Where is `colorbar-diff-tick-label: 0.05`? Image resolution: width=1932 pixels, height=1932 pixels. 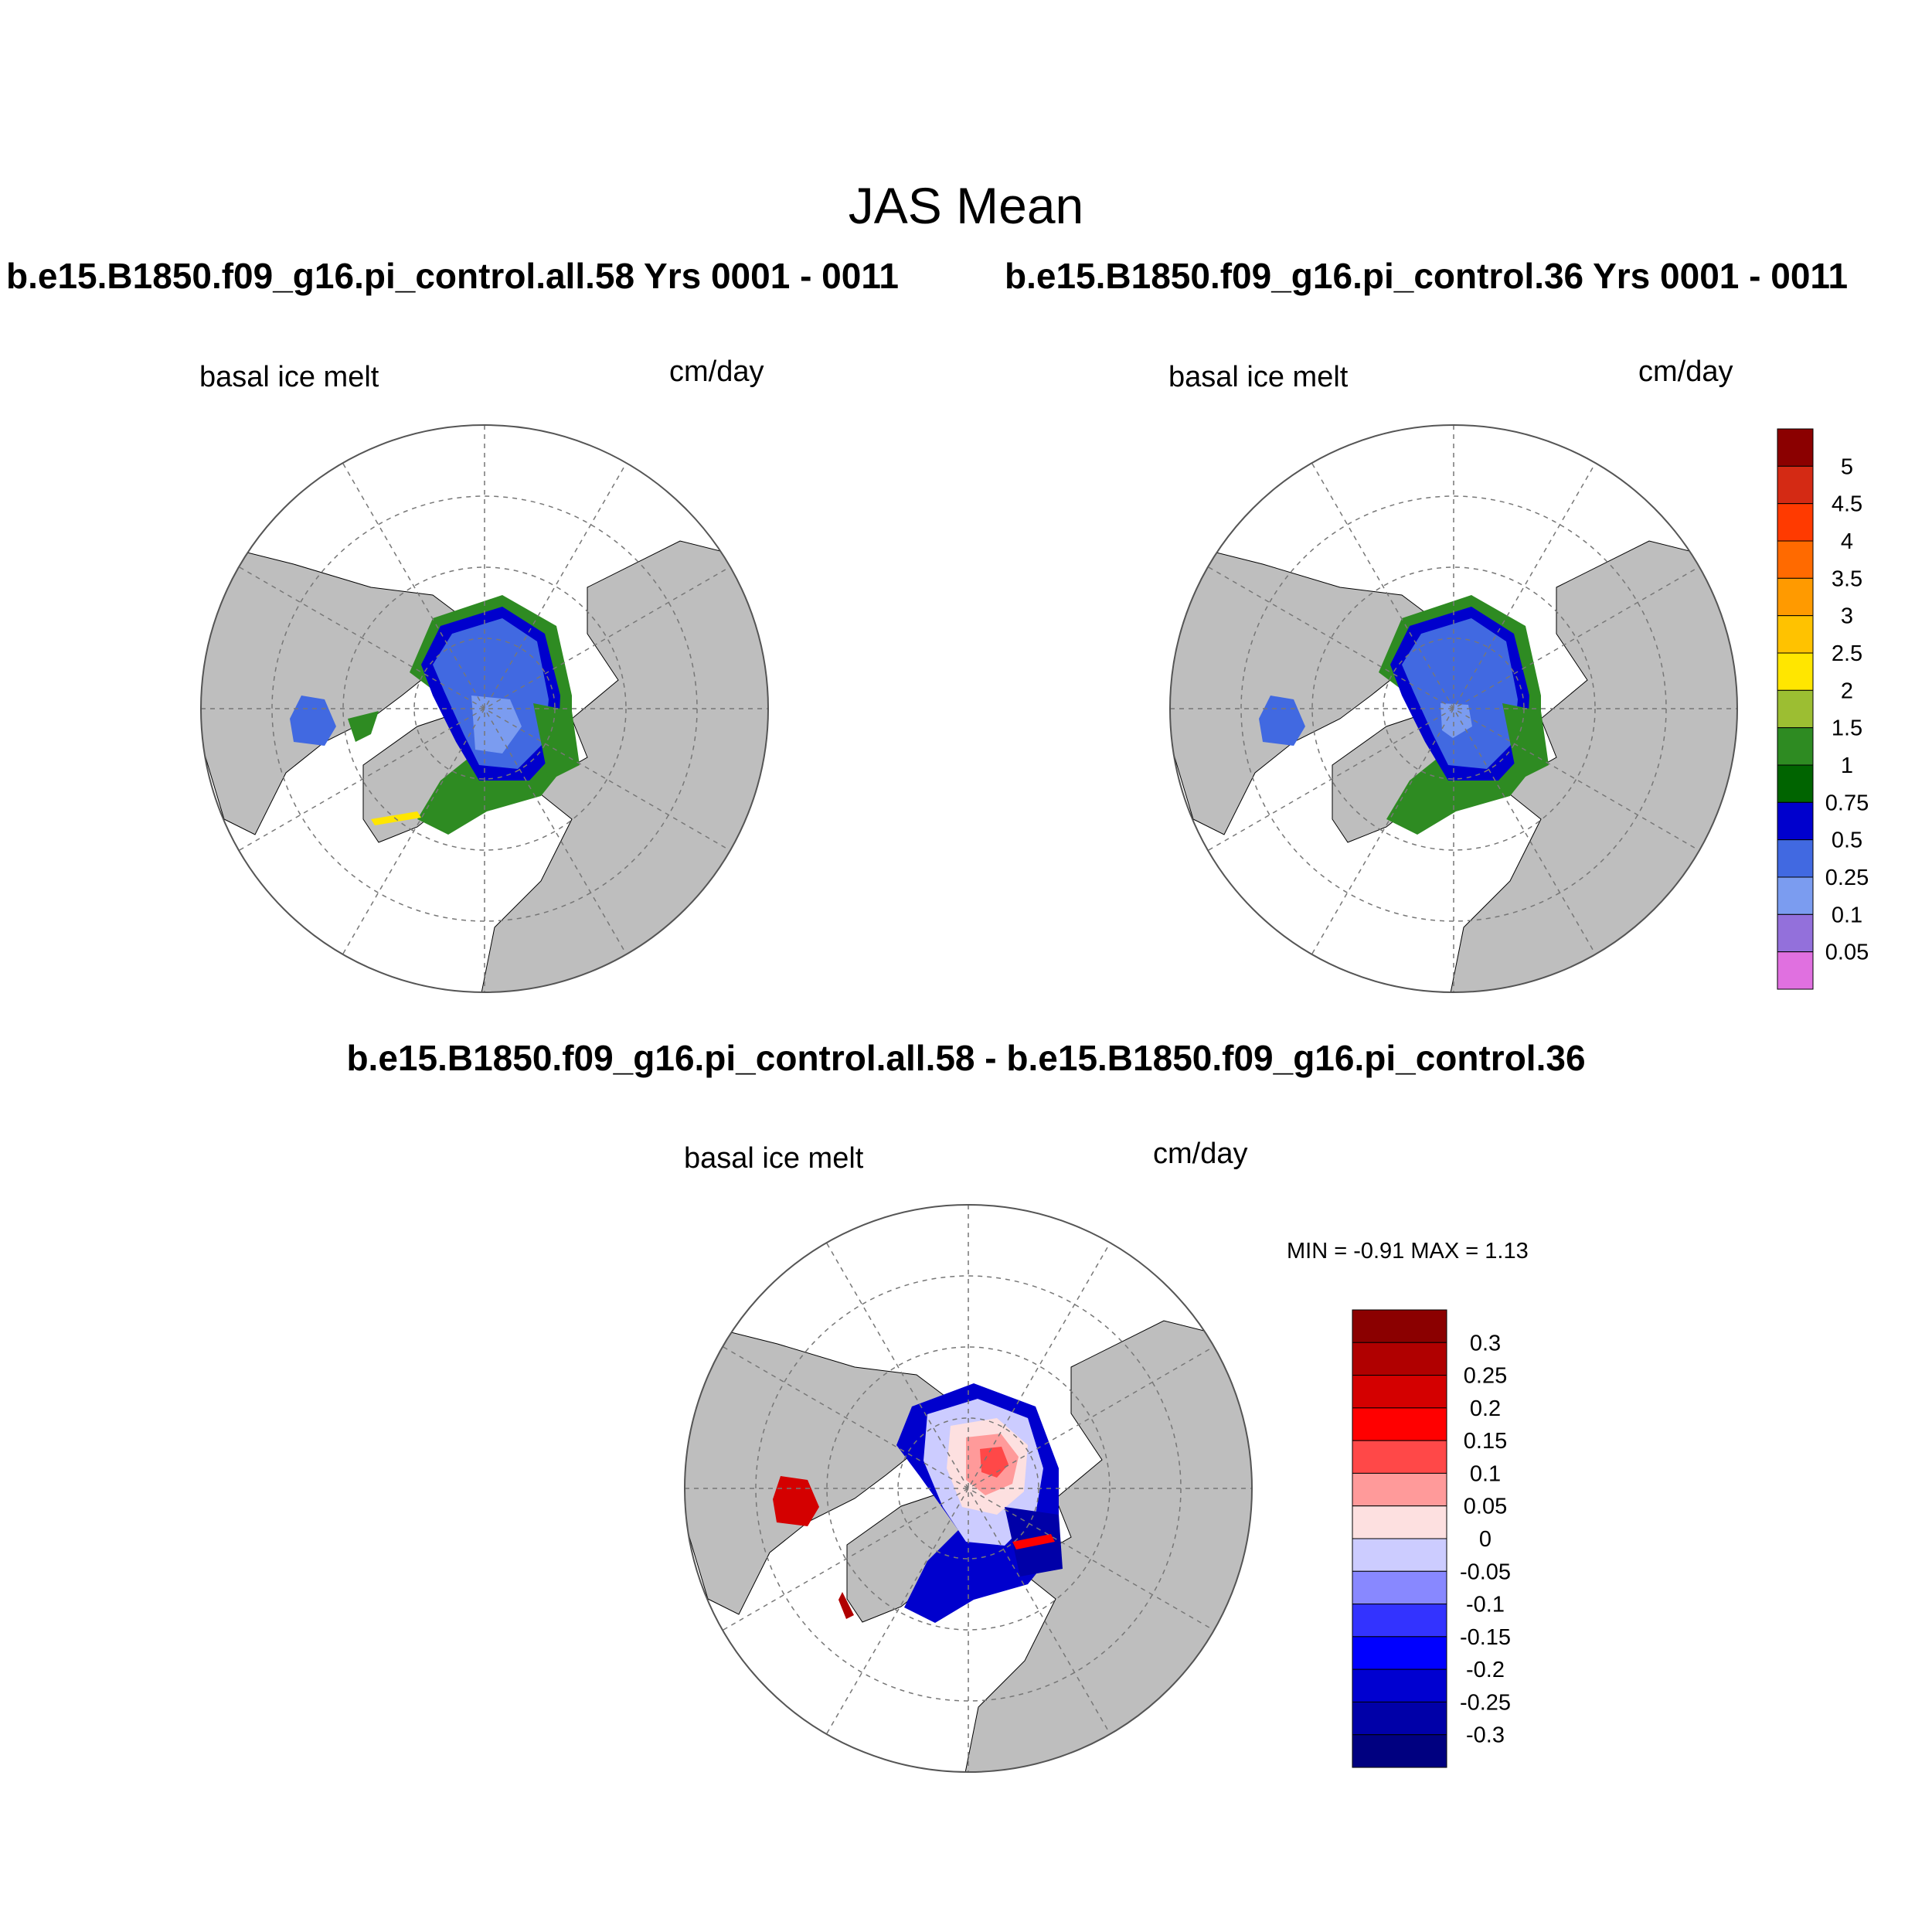 colorbar-diff-tick-label: 0.05 is located at coordinates (1485, 1507).